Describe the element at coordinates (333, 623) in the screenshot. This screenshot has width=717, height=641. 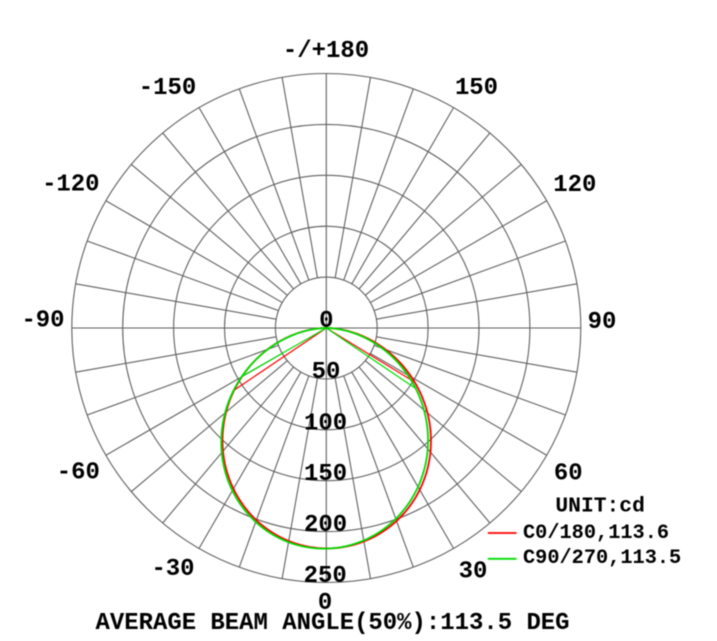
I see `svg-text:AVERAGE BEAM ANGLE(50%):113.5: AVERAGE BEAM ANGLE(50%):113.5 DEG` at that location.